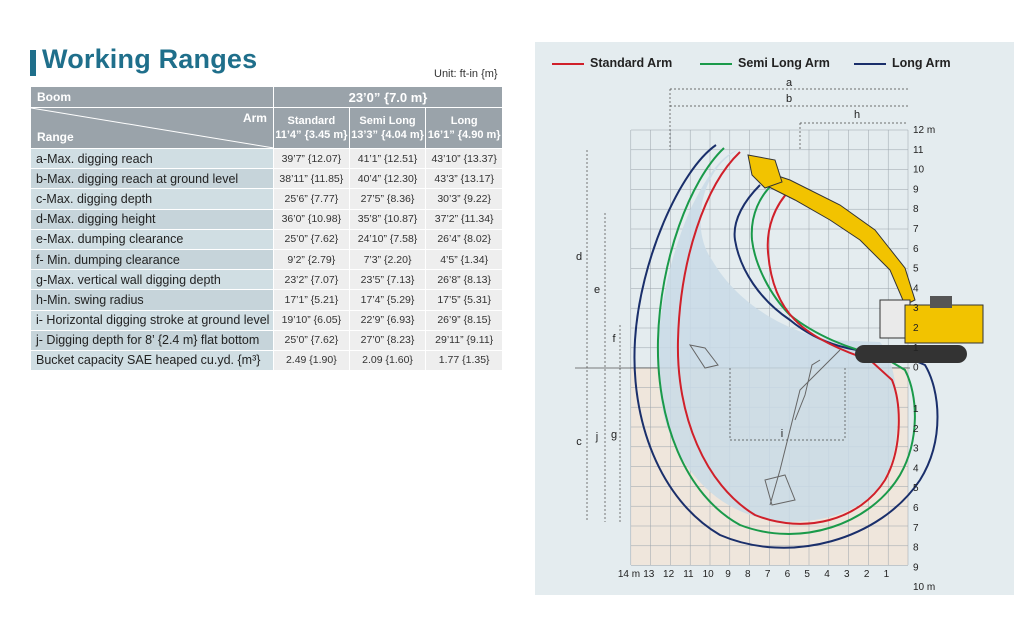 This screenshot has width=1029, height=620. What do you see at coordinates (311, 158) in the screenshot?
I see `row-value: 39’7” {12.07}` at bounding box center [311, 158].